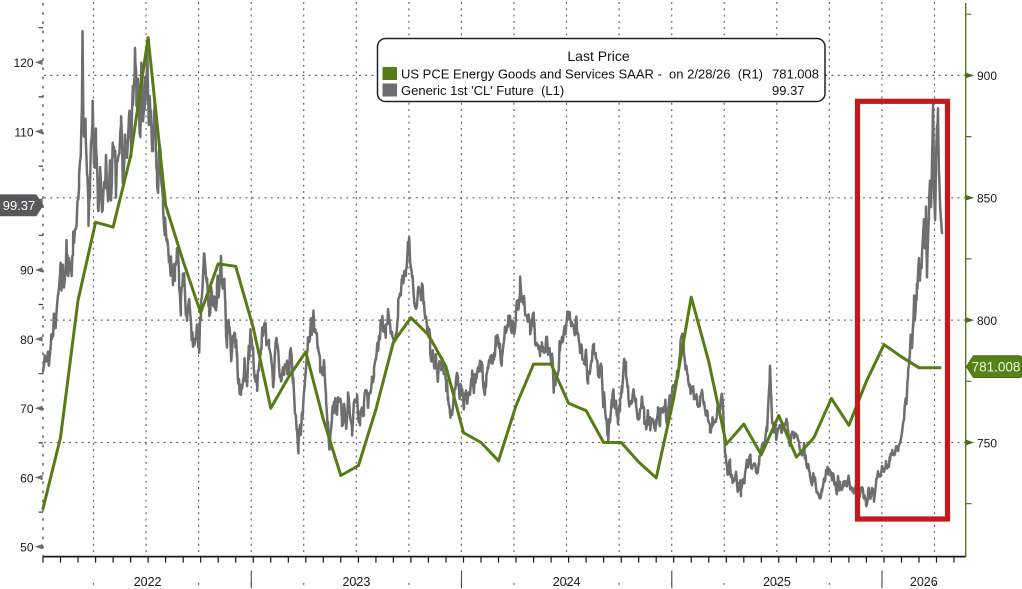 The width and height of the screenshot is (1022, 589). I want to click on svg-text: 2022, so click(148, 582).